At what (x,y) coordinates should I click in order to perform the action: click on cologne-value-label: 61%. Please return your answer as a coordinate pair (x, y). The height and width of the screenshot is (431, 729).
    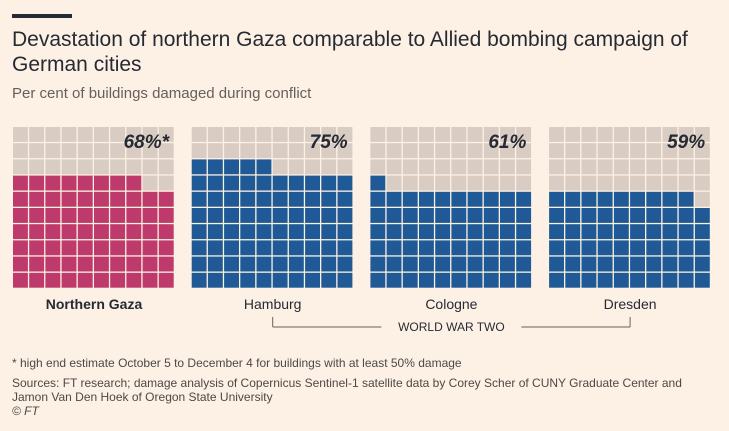
    Looking at the image, I should click on (507, 142).